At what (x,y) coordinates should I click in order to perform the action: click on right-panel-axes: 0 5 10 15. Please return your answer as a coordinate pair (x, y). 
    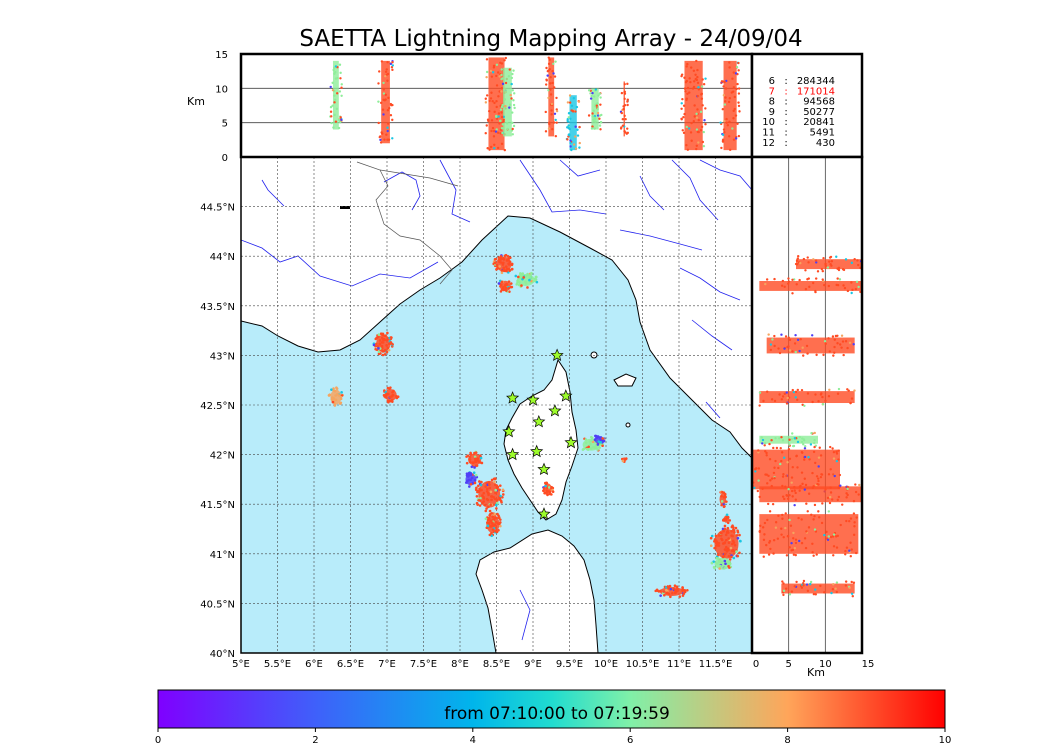
    Looking at the image, I should click on (814, 664).